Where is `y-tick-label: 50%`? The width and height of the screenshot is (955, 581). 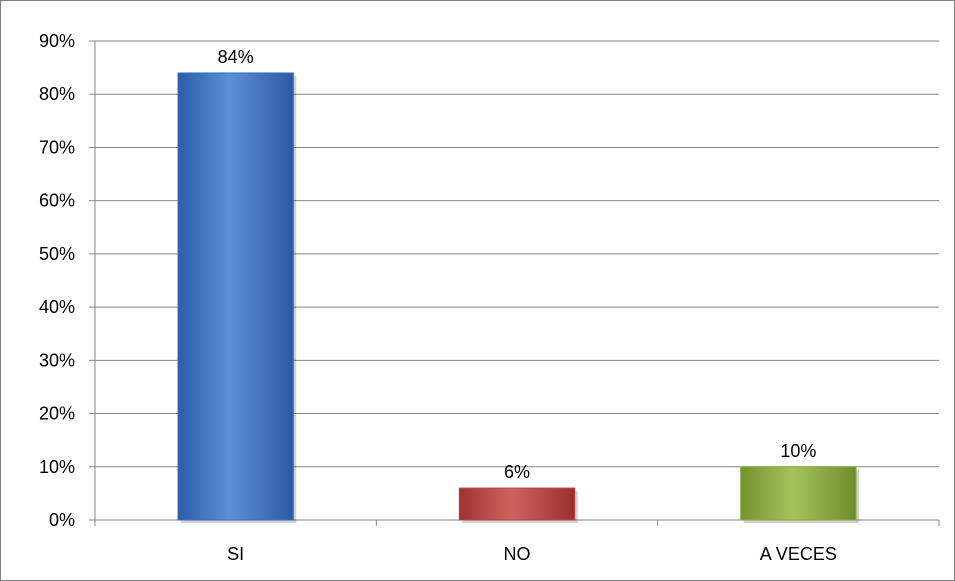 y-tick-label: 50% is located at coordinates (57, 254).